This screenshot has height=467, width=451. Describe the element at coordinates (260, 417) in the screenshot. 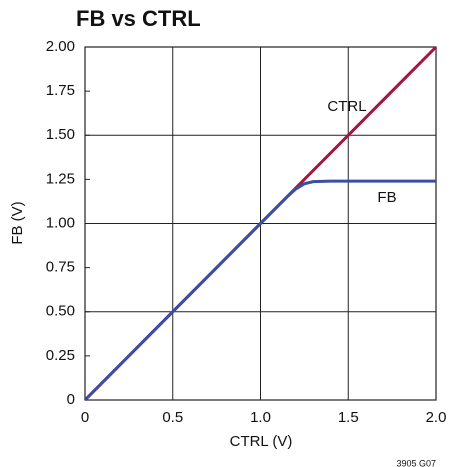

I see `x-tick-label: 1.0` at that location.